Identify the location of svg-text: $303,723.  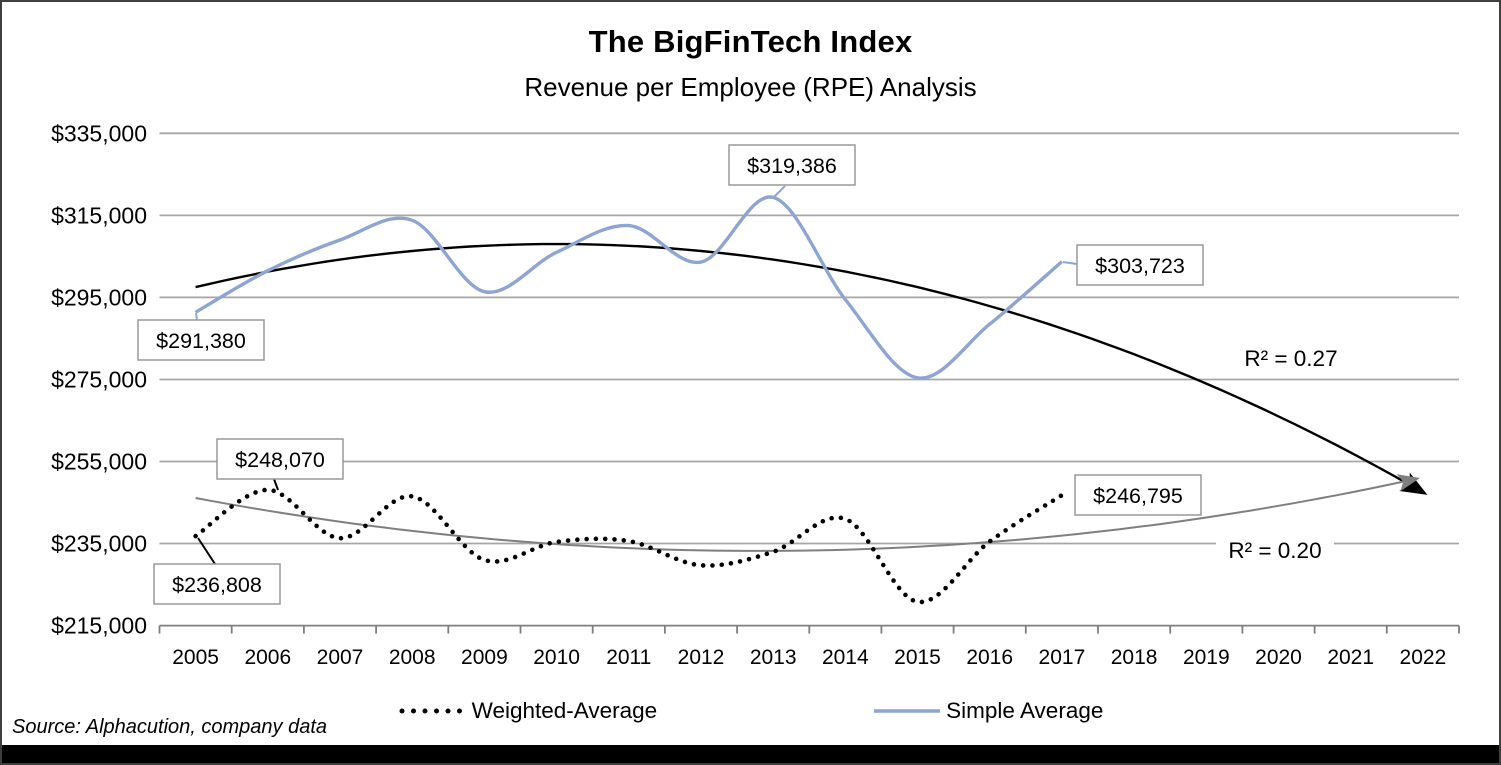
(1140, 266).